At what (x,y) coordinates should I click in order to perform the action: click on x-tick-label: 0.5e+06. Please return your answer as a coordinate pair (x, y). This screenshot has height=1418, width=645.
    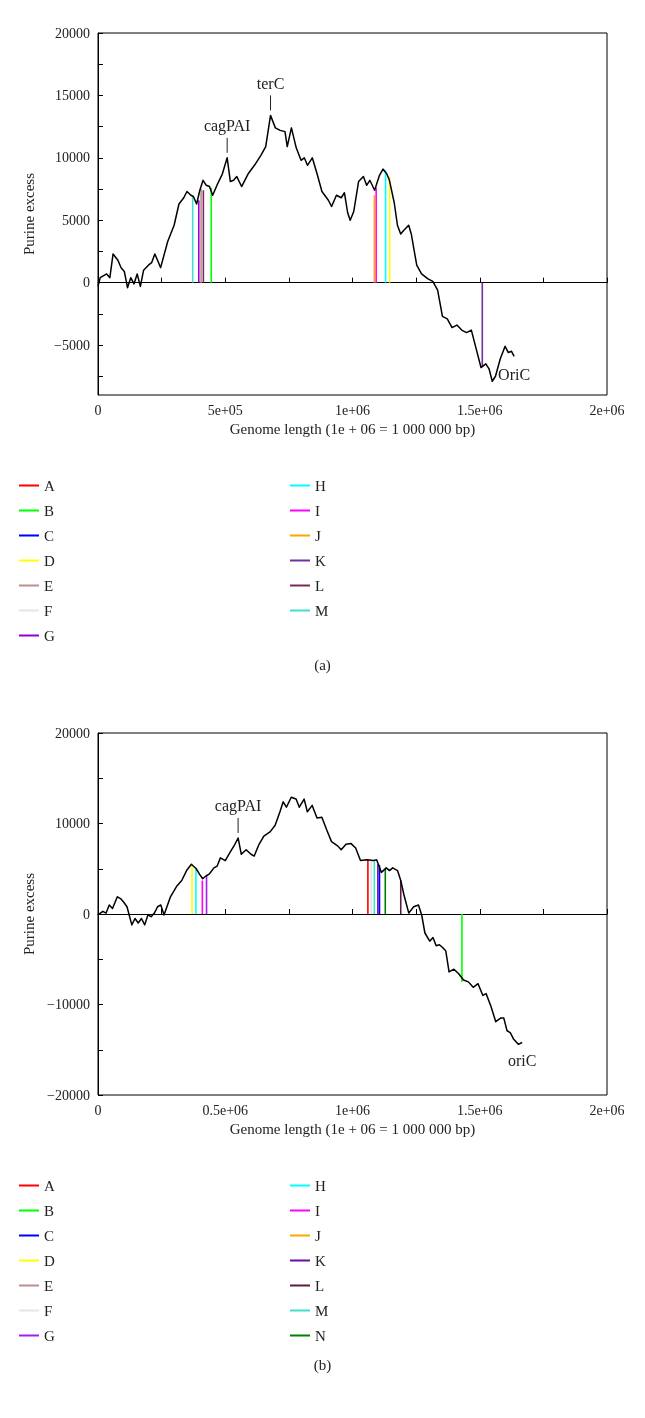
    Looking at the image, I should click on (225, 1110).